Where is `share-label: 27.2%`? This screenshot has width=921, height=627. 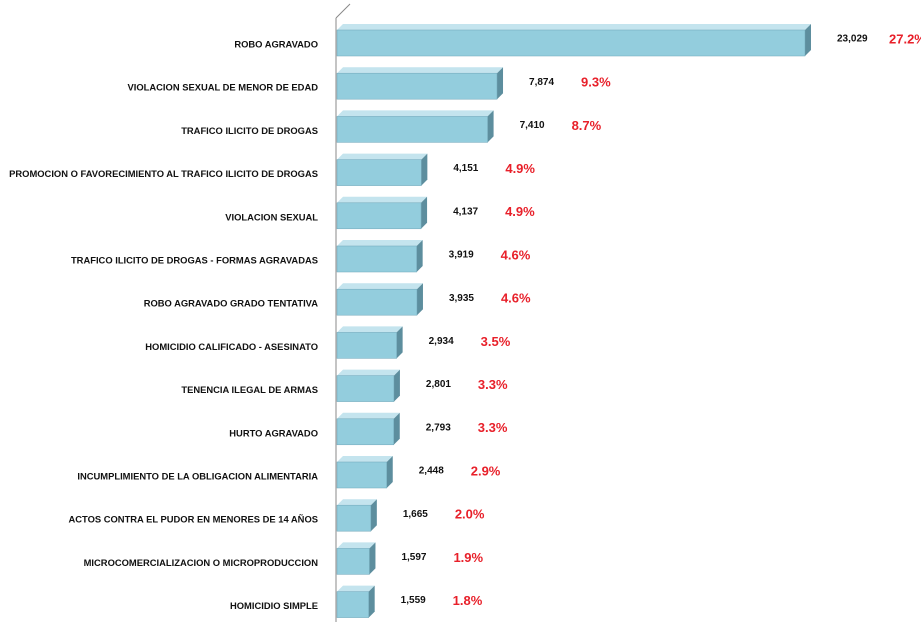
share-label: 27.2% is located at coordinates (905, 38).